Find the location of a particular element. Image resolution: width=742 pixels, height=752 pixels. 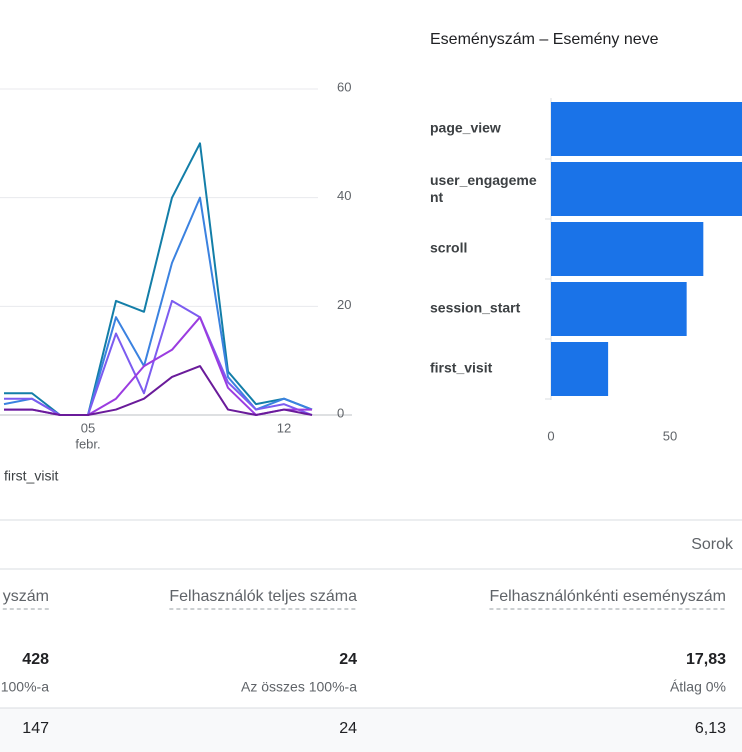

cell: 24 is located at coordinates (348, 728).